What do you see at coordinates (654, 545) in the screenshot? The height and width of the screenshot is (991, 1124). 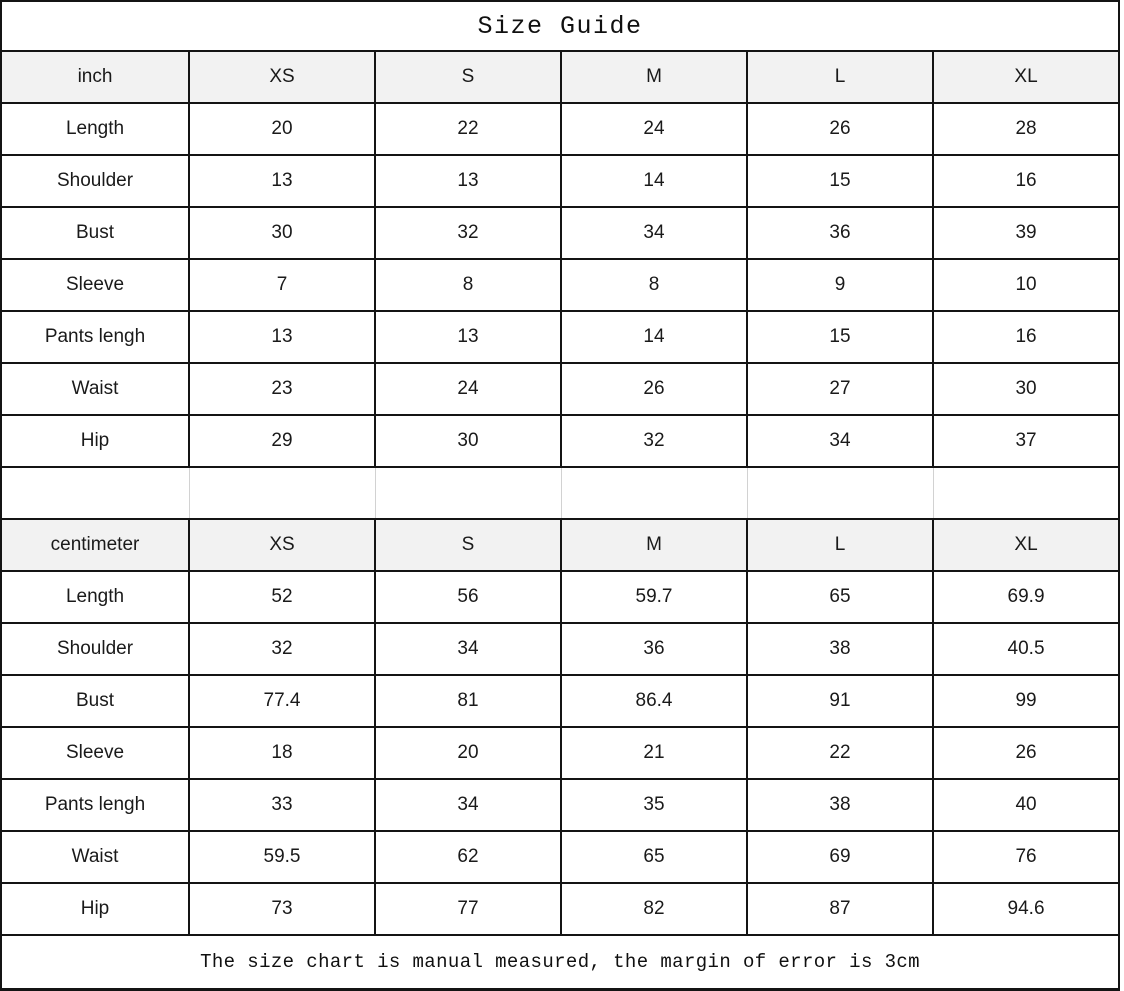 I see `centimeter-column-header-m: M` at bounding box center [654, 545].